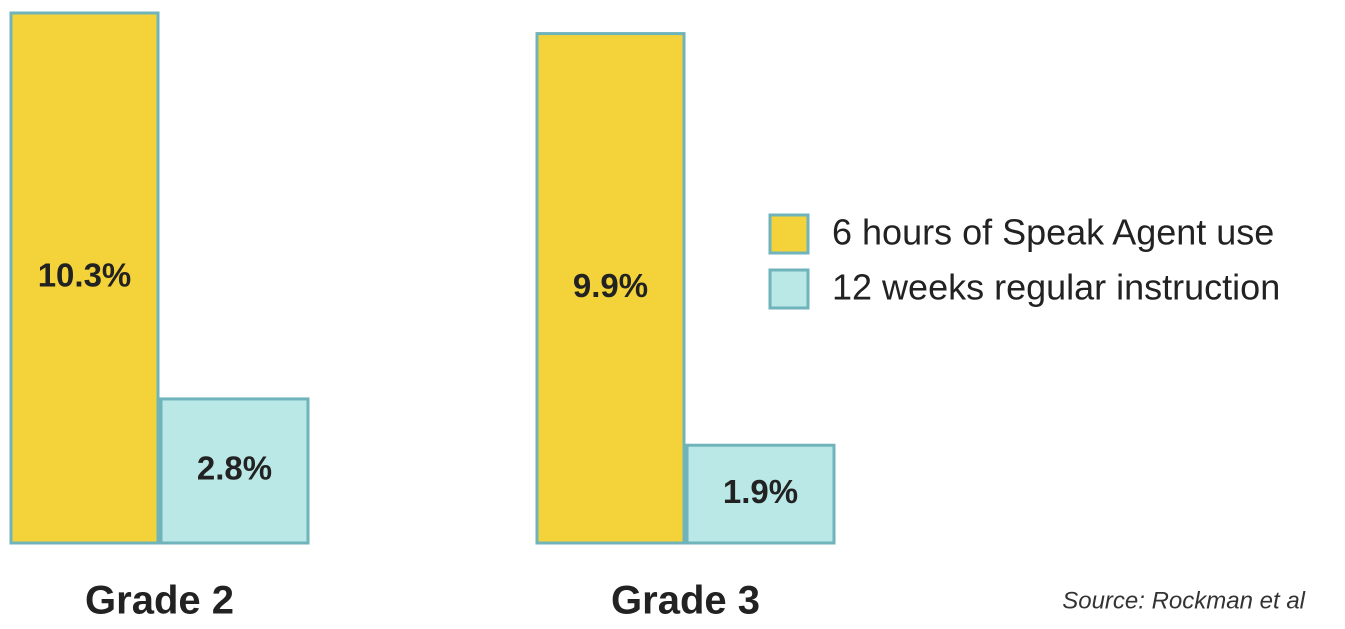 The image size is (1345, 629). Describe the element at coordinates (685, 601) in the screenshot. I see `x-tick-label: Grade 3` at that location.